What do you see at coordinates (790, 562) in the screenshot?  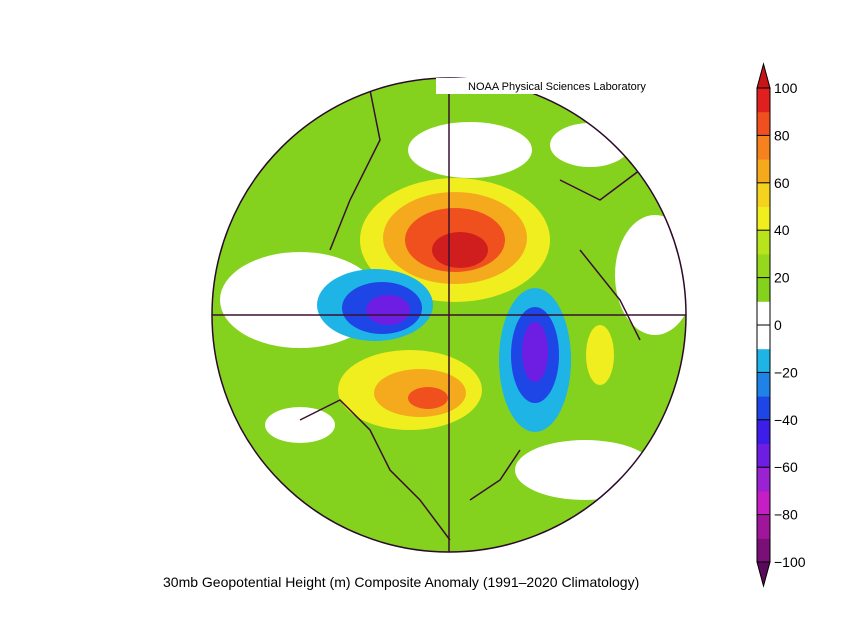 I see `tick-label: −100` at bounding box center [790, 562].